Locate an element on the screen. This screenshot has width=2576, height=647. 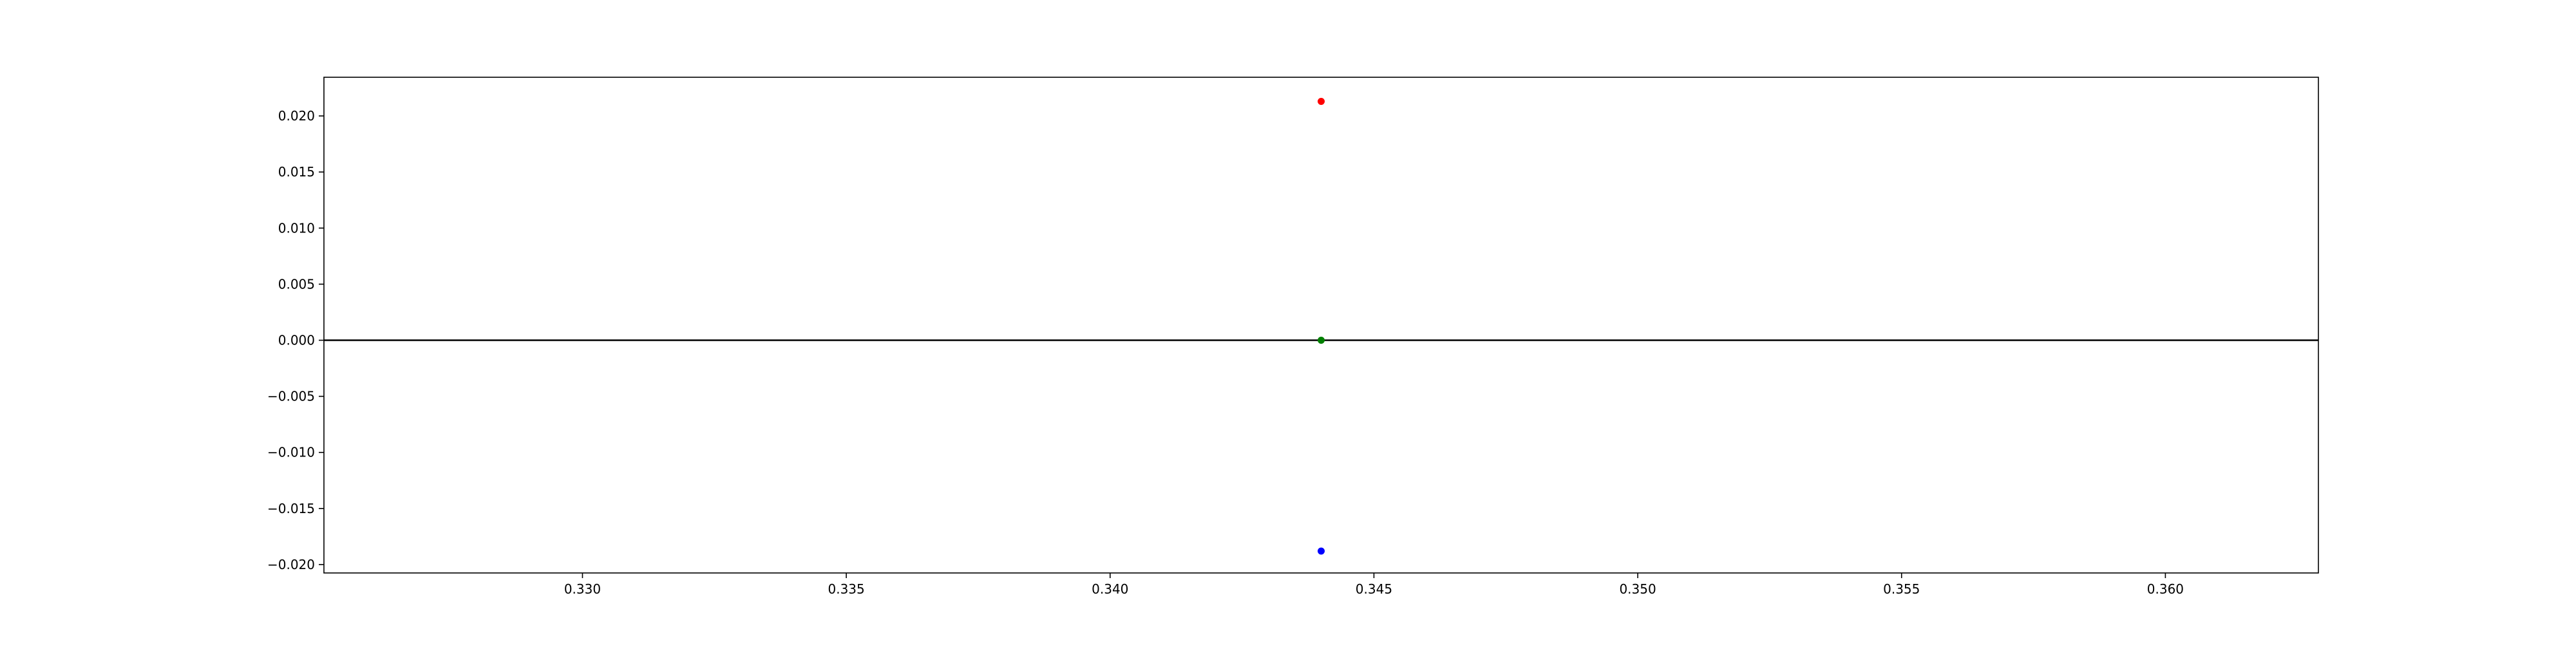
y-tick-label: 0.020 is located at coordinates (296, 116).